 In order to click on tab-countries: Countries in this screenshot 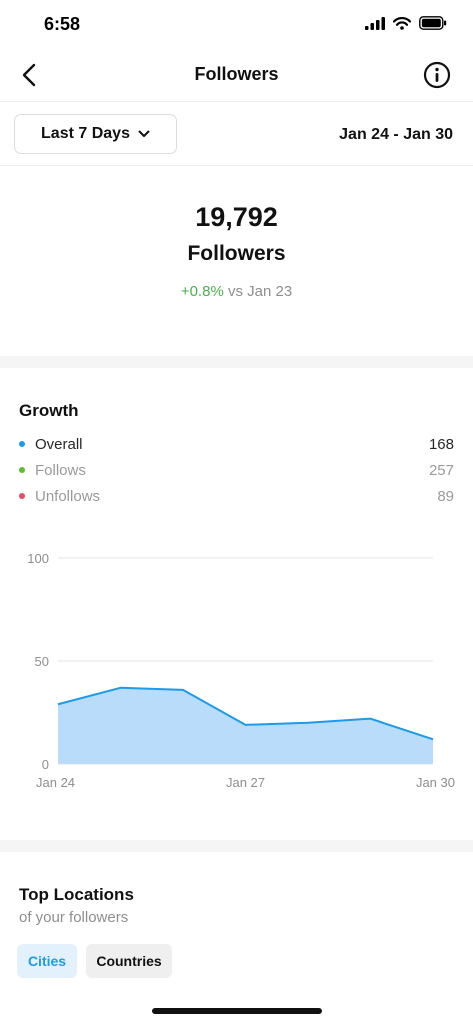, I will do `click(129, 961)`.